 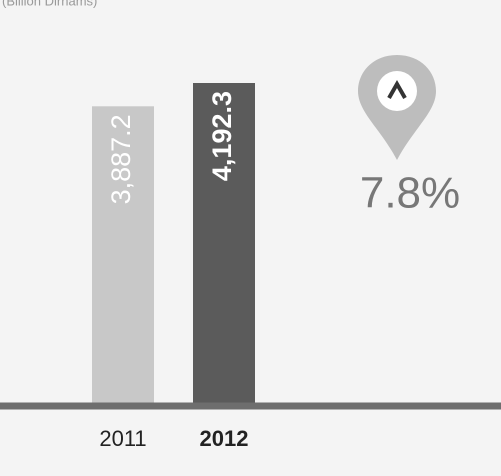 What do you see at coordinates (410, 193) in the screenshot?
I see `growth-annotation: 7.8%` at bounding box center [410, 193].